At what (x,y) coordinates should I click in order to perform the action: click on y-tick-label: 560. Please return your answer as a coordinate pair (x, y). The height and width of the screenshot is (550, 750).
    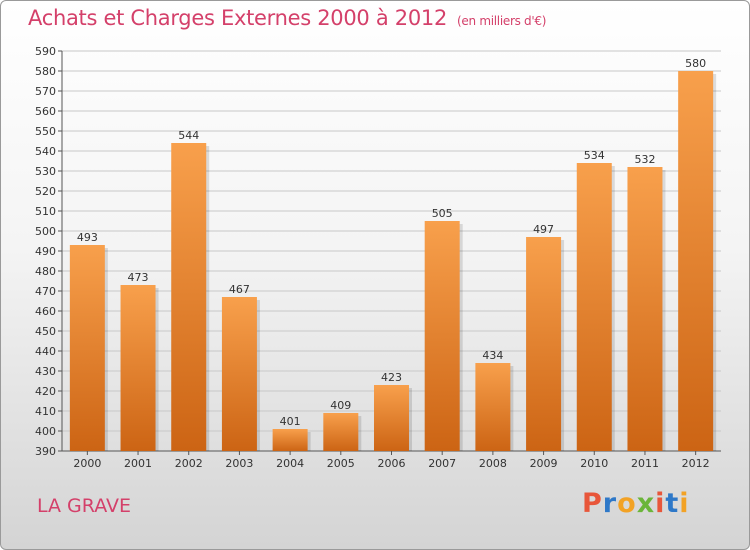
    Looking at the image, I should click on (45, 111).